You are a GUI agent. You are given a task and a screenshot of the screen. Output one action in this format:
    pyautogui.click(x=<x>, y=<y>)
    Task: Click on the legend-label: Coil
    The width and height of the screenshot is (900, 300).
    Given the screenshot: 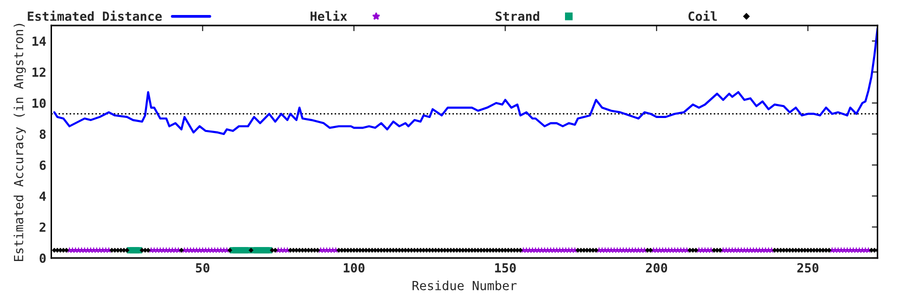 What is the action you would take?
    pyautogui.click(x=702, y=15)
    